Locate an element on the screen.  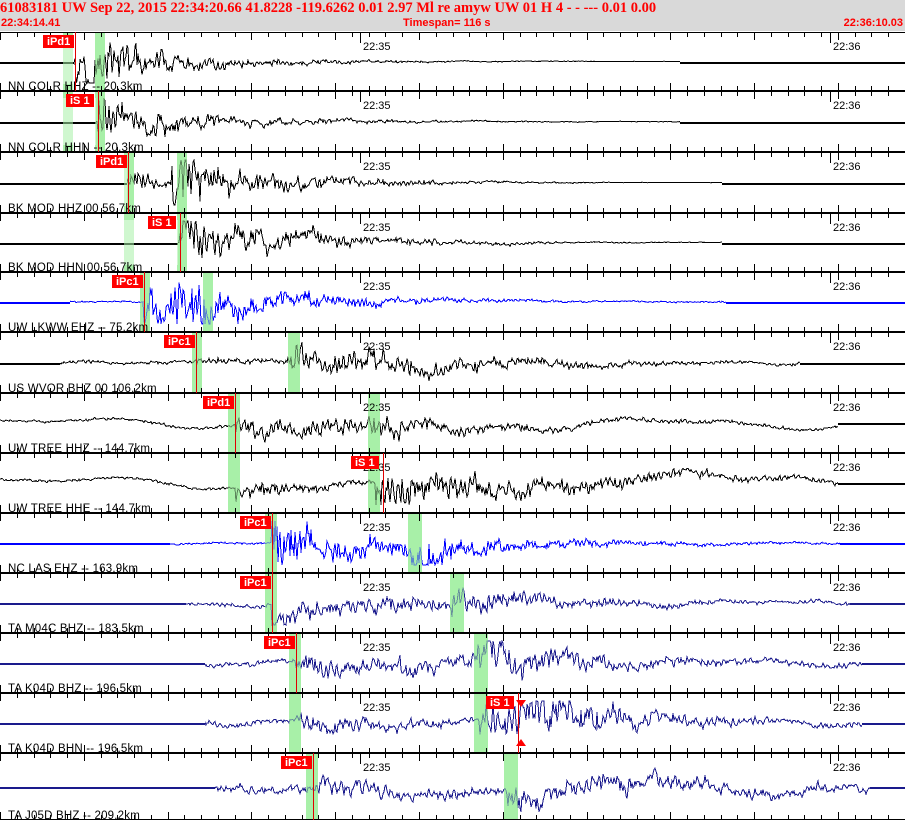
trace-panel: 22:35 22:36 UW LKWW EHZ -- 75.2km iPc1 is located at coordinates (452, 302).